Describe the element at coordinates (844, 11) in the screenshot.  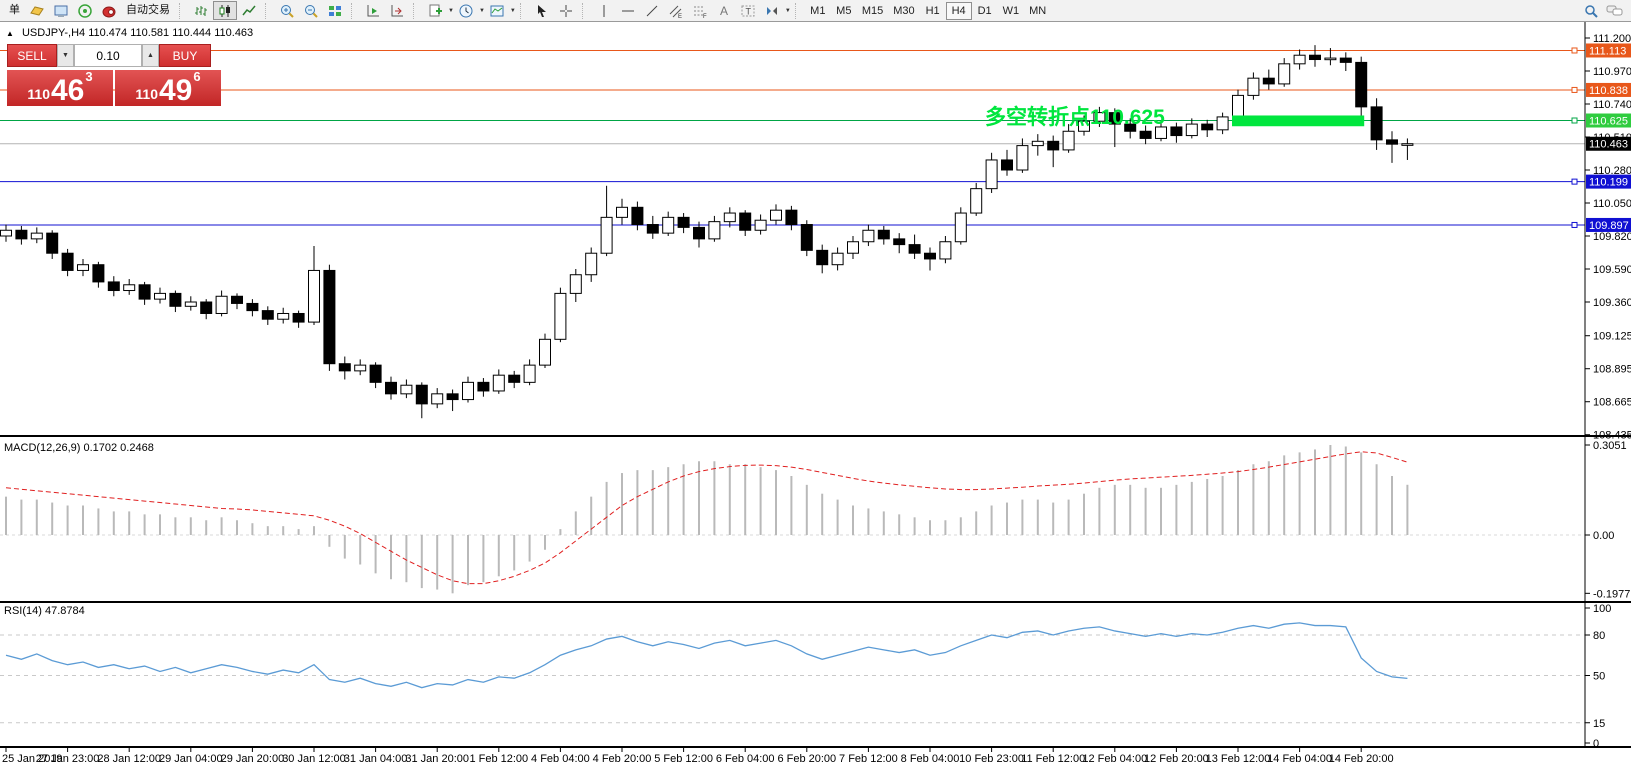
I see `timeframe-m5: M5` at that location.